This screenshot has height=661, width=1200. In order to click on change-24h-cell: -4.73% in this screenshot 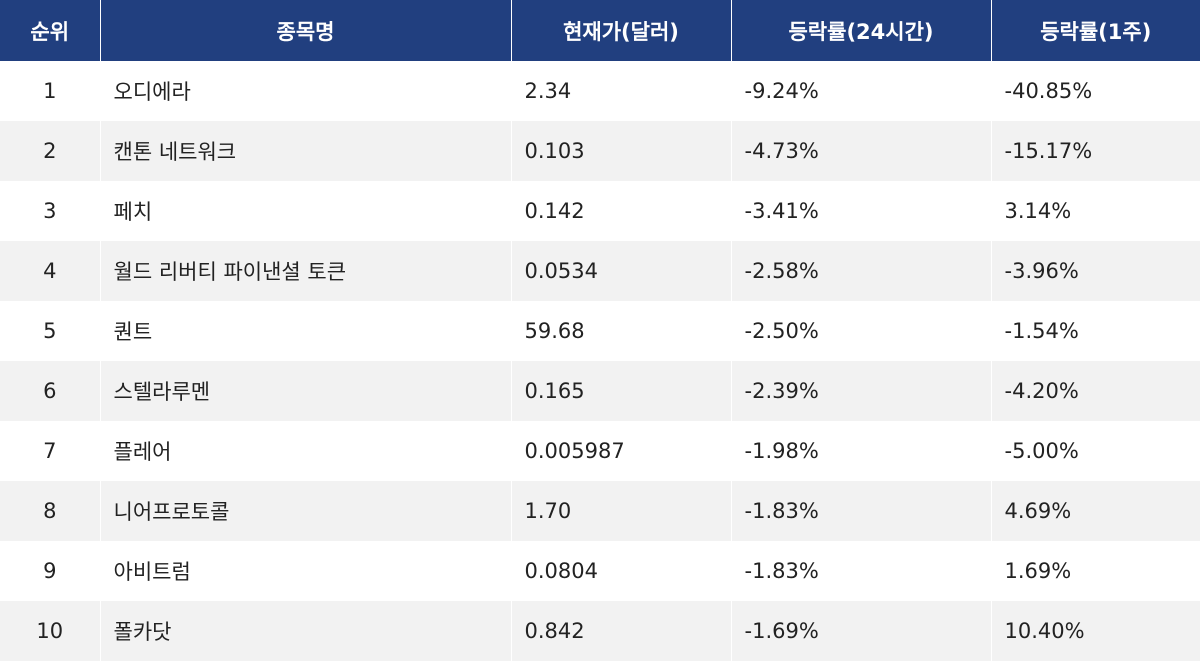, I will do `click(860, 151)`.